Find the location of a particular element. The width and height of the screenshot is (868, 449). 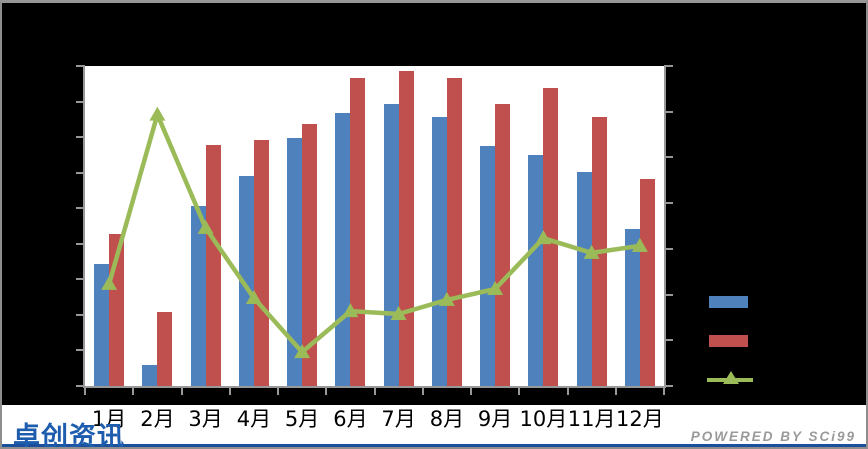

bar-series-2-bar-red-10月 is located at coordinates (551, 237).